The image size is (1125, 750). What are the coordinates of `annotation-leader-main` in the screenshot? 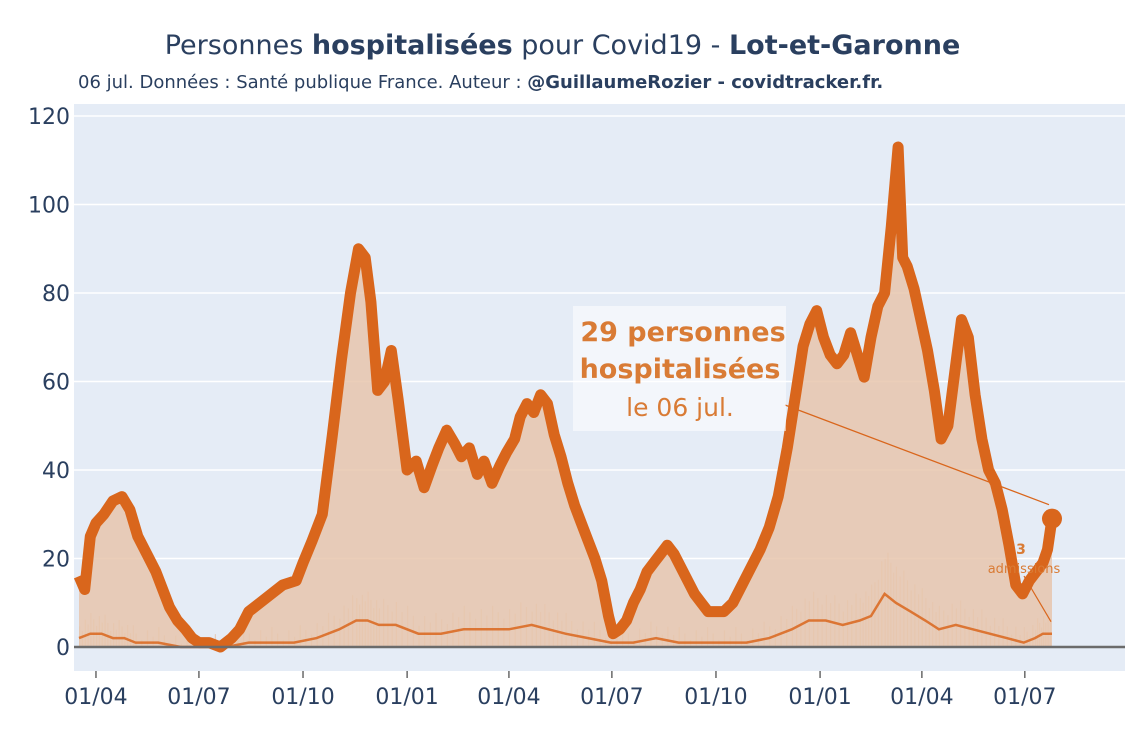 It's located at (917, 455).